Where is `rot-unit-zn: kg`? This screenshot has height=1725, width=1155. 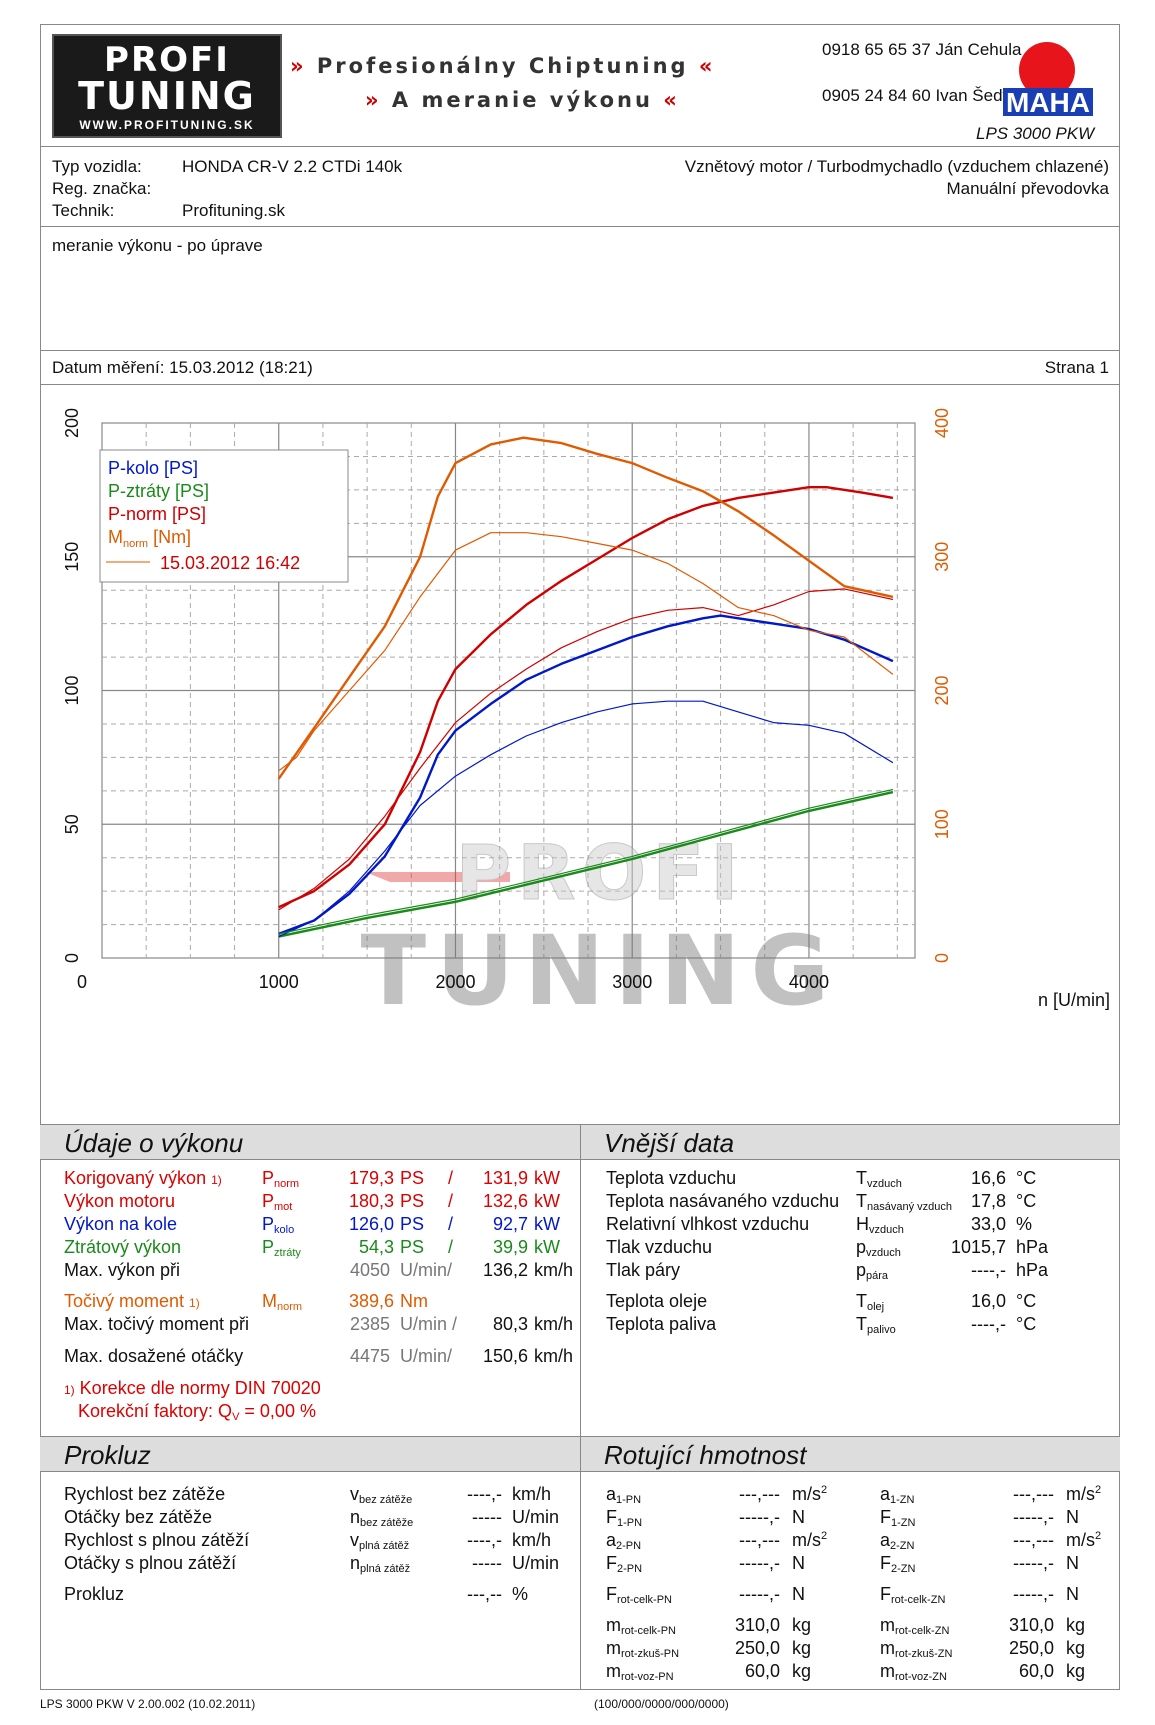 rot-unit-zn: kg is located at coordinates (1076, 1625).